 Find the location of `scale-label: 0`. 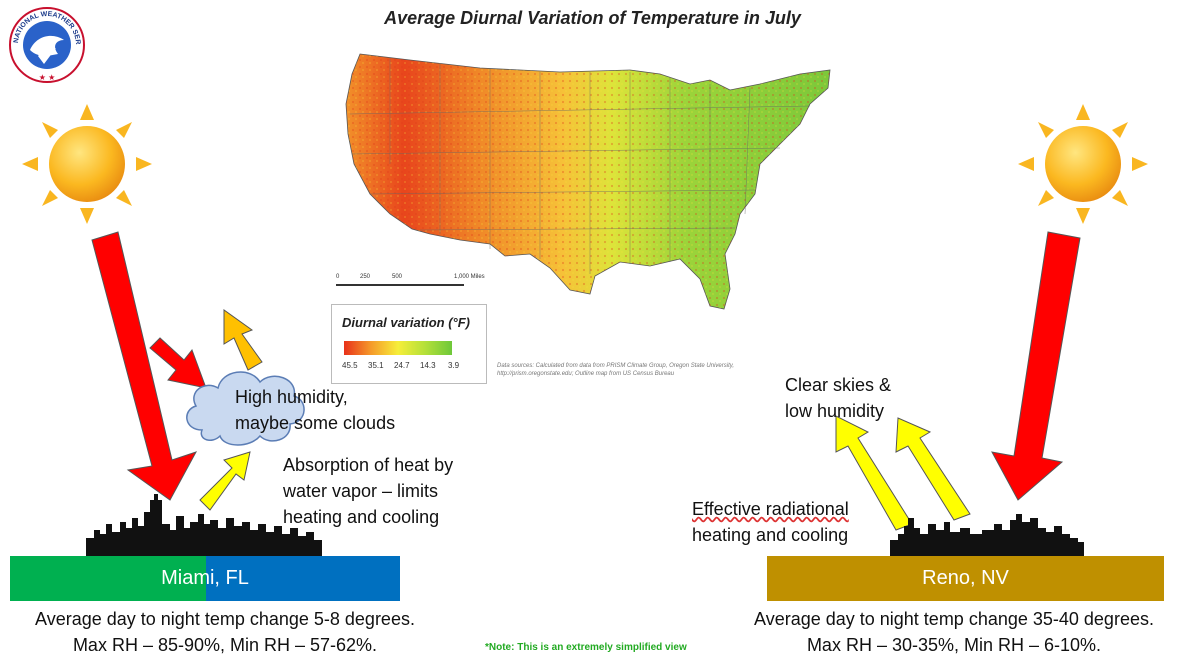

scale-label: 0 is located at coordinates (338, 277).